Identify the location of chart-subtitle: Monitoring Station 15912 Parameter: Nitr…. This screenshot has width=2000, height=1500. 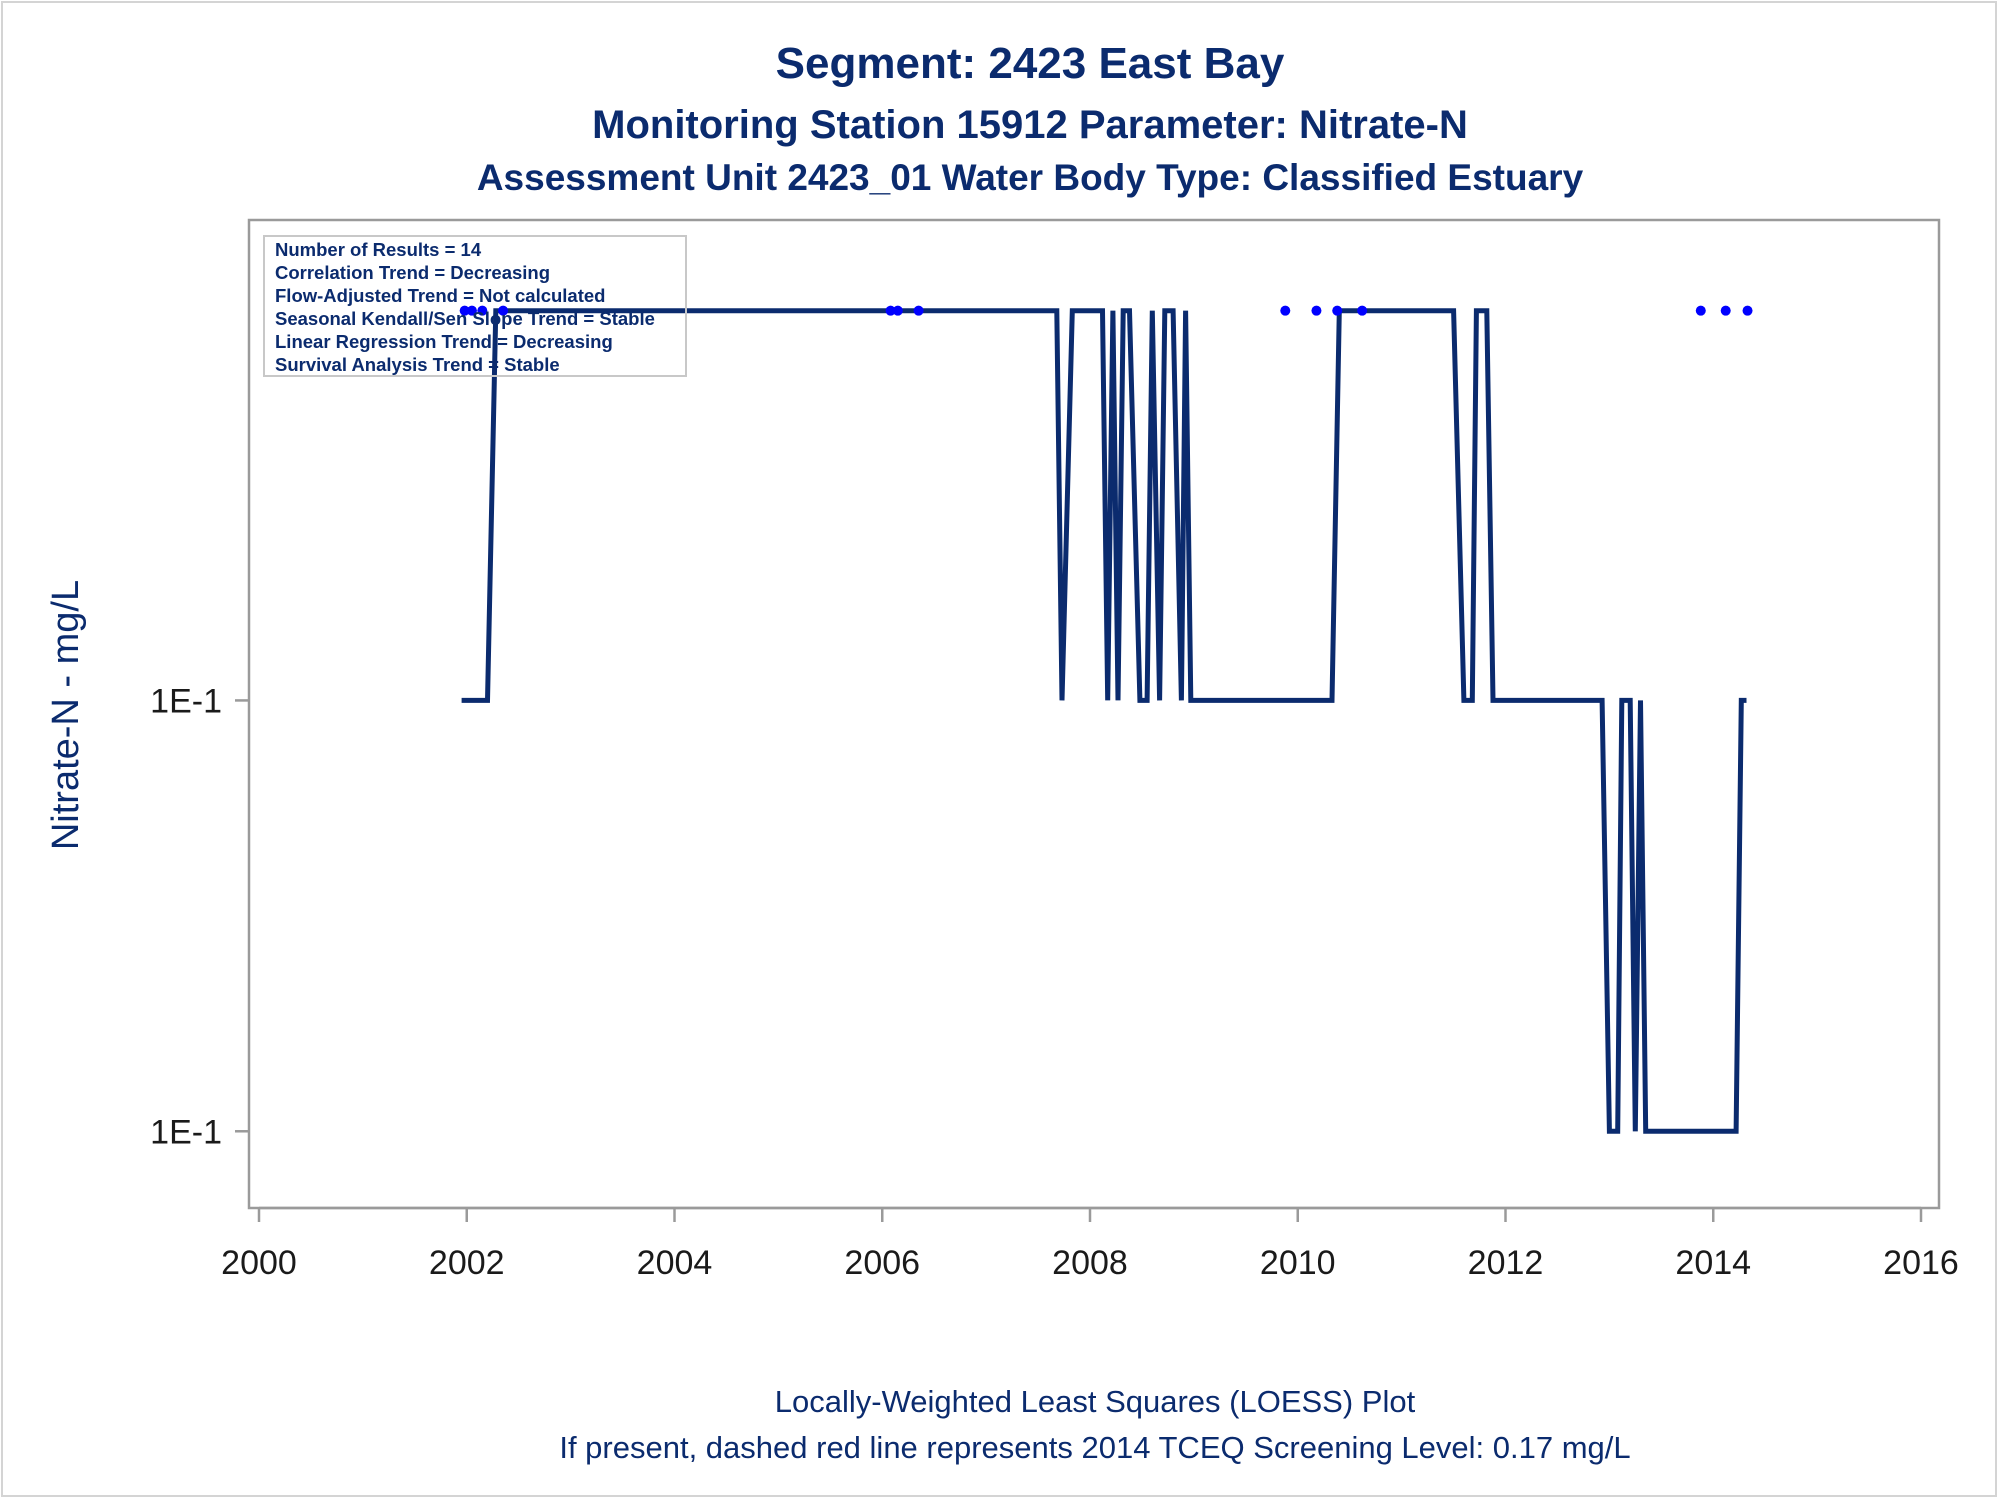
(1030, 125).